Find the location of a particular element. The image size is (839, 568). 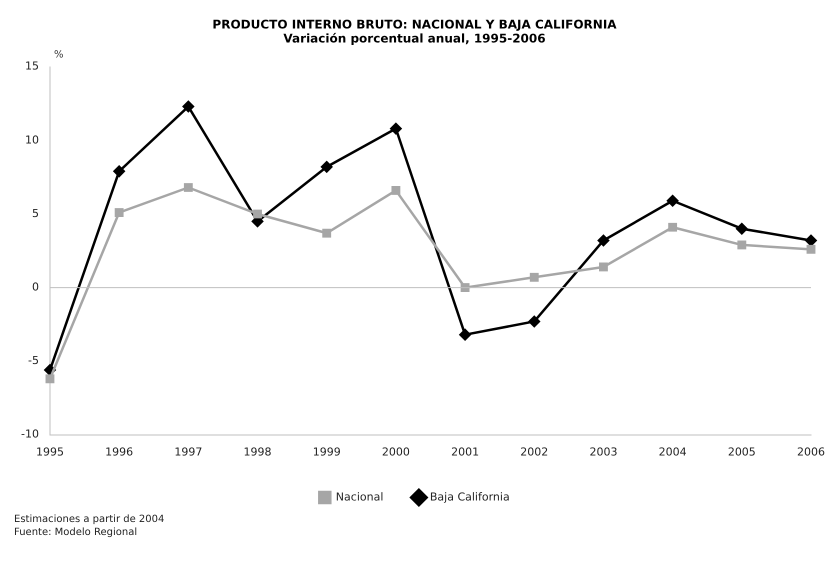

y-tick-label: 0 is located at coordinates (35, 287).